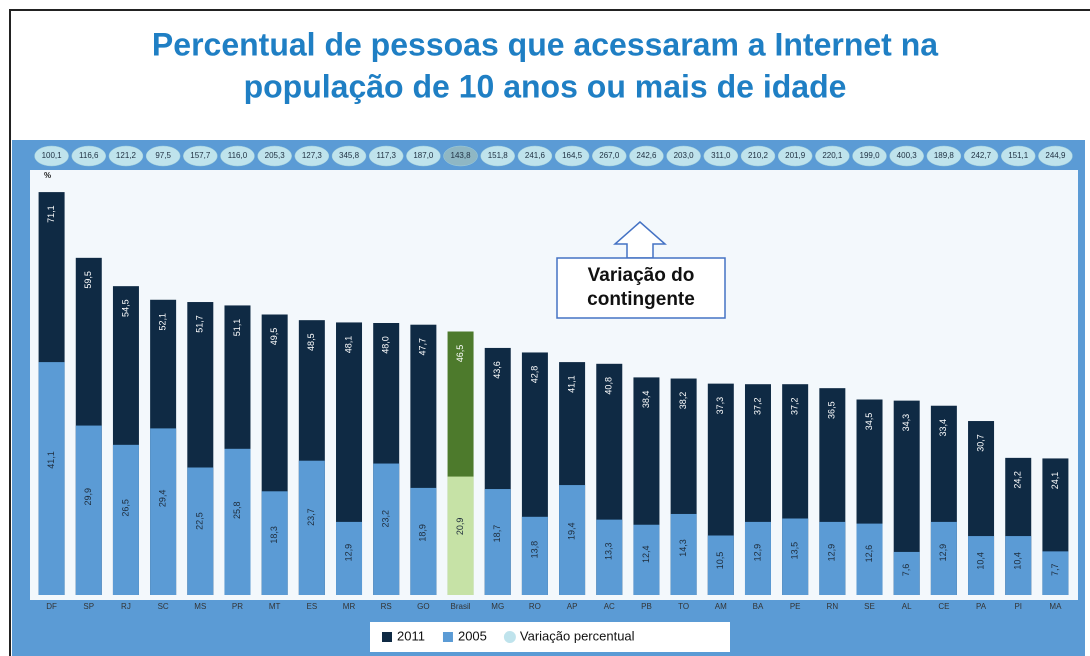 Image resolution: width=1090 pixels, height=656 pixels. Describe the element at coordinates (51, 214) in the screenshot. I see `data-label: 71,1` at that location.